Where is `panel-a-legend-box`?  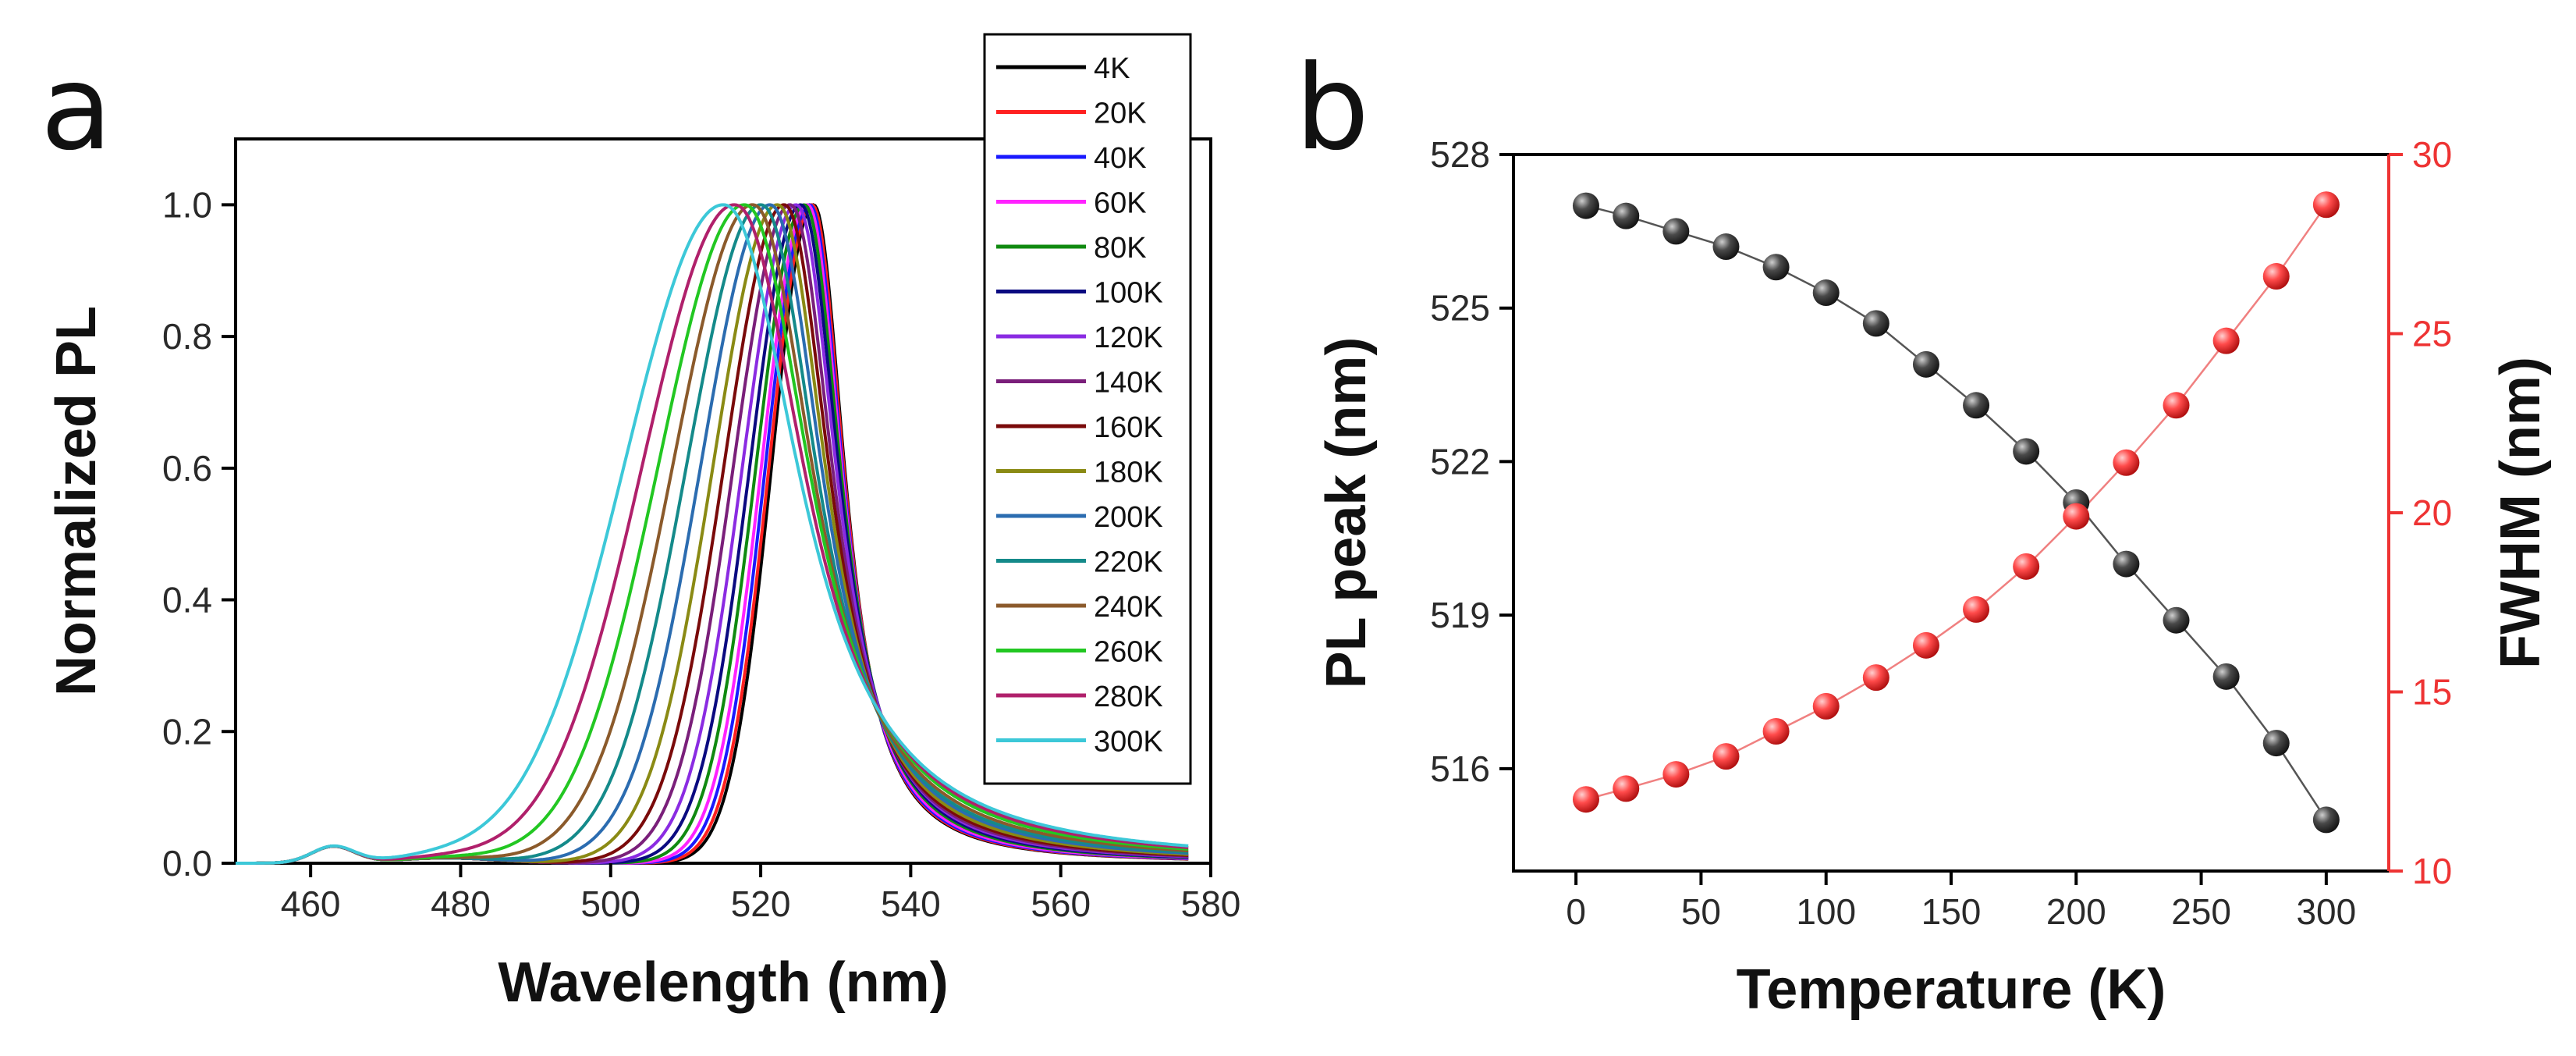
panel-a-legend-box is located at coordinates (1087, 409).